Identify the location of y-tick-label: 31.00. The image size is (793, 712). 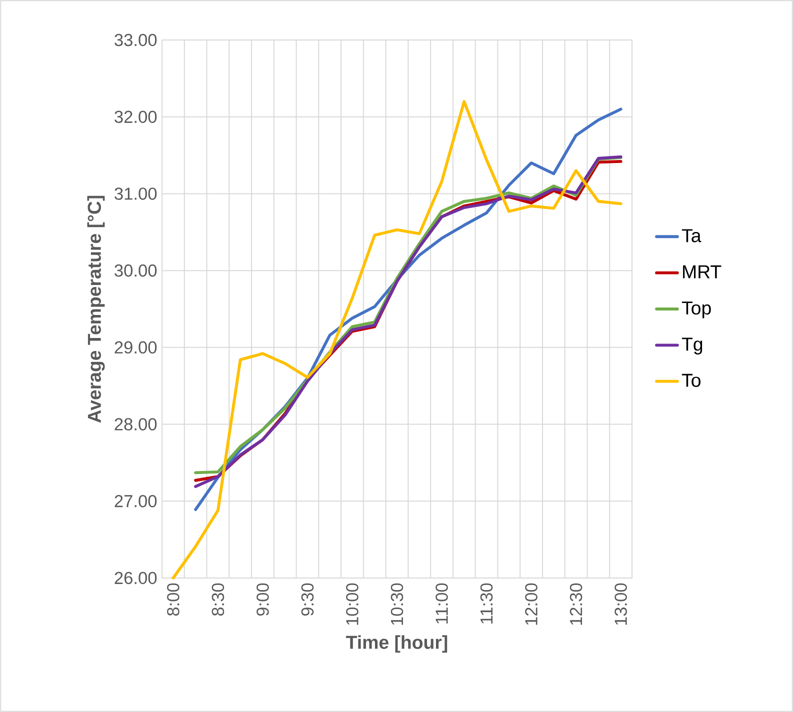
(135, 194).